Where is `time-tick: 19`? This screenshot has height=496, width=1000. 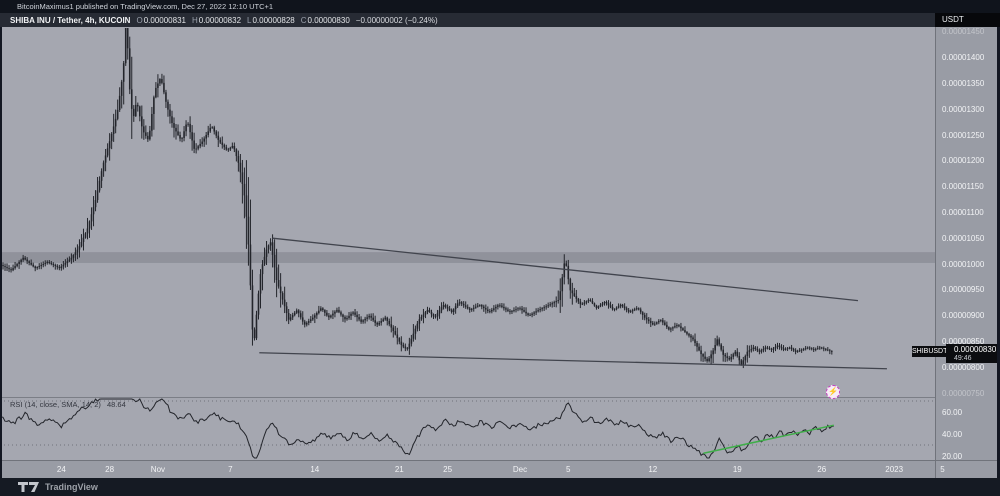 time-tick: 19 is located at coordinates (737, 469).